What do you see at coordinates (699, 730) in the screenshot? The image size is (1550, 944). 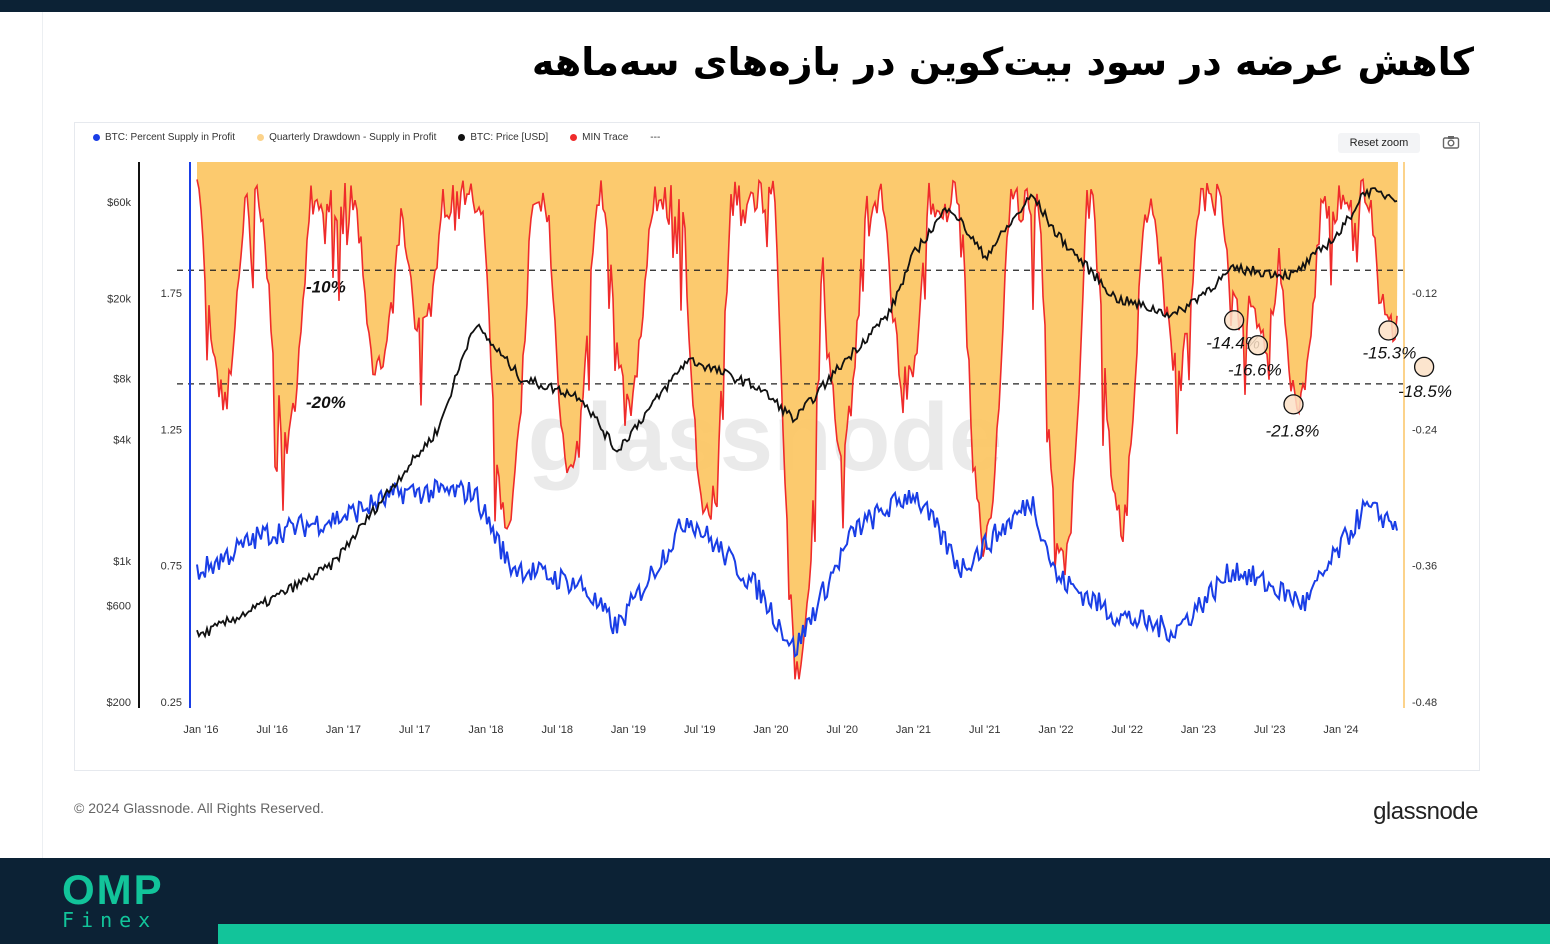 I see `x-tick-label: Jul '19` at bounding box center [699, 730].